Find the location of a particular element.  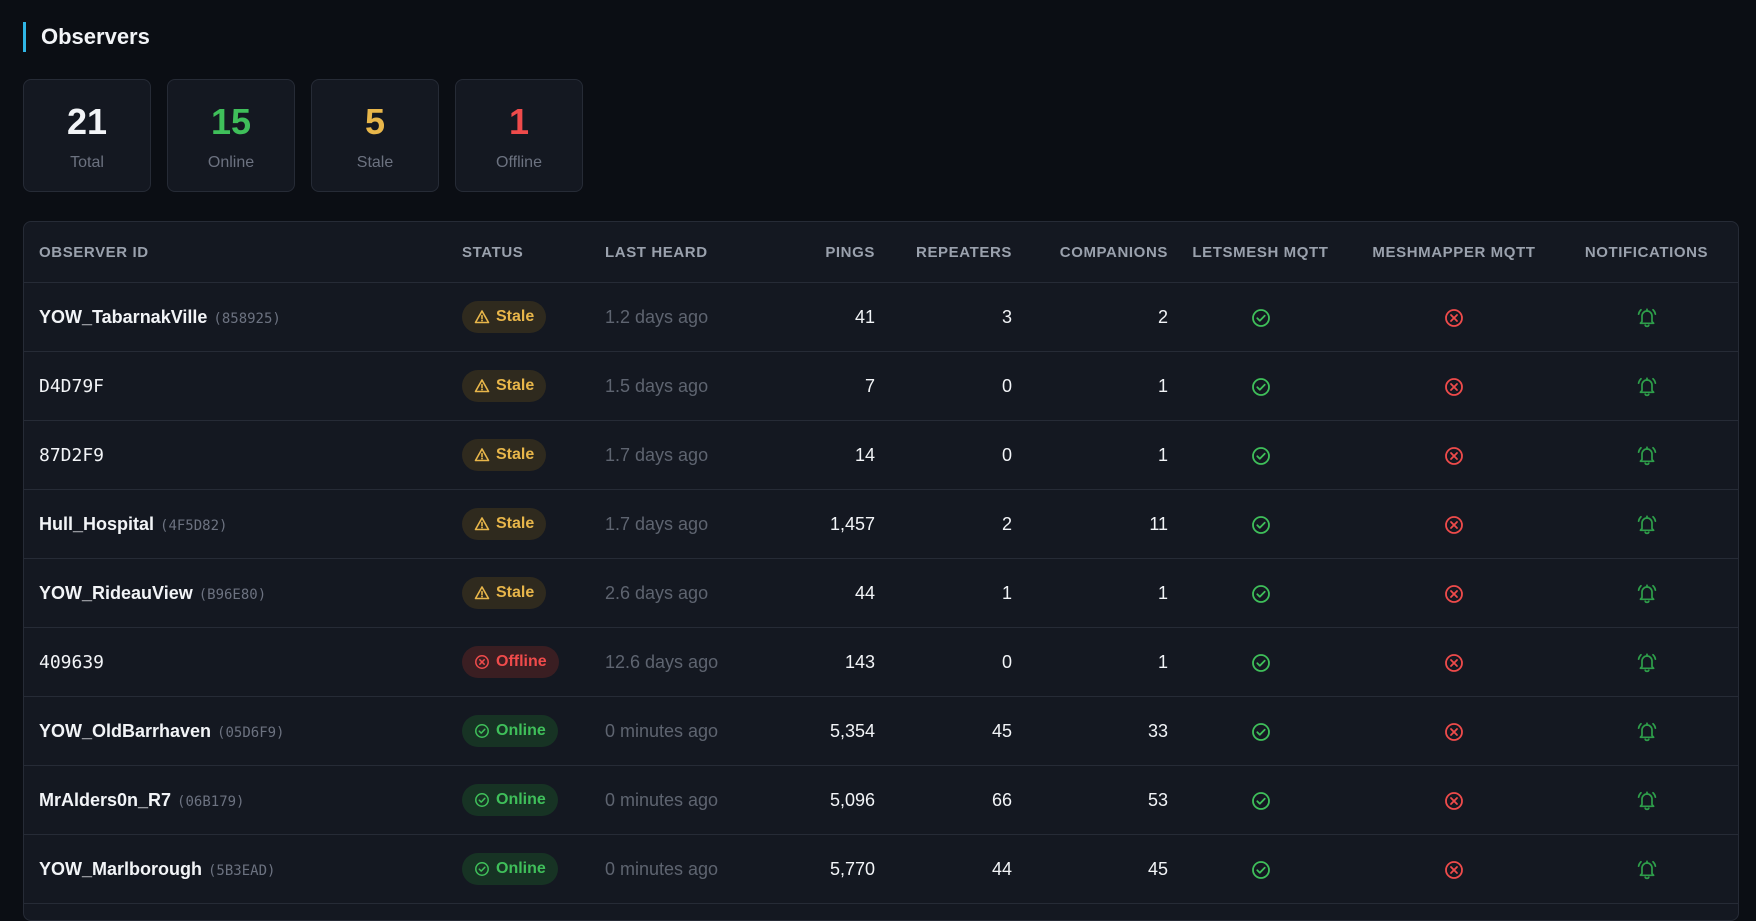

observer-name: D4D79F is located at coordinates (72, 386).